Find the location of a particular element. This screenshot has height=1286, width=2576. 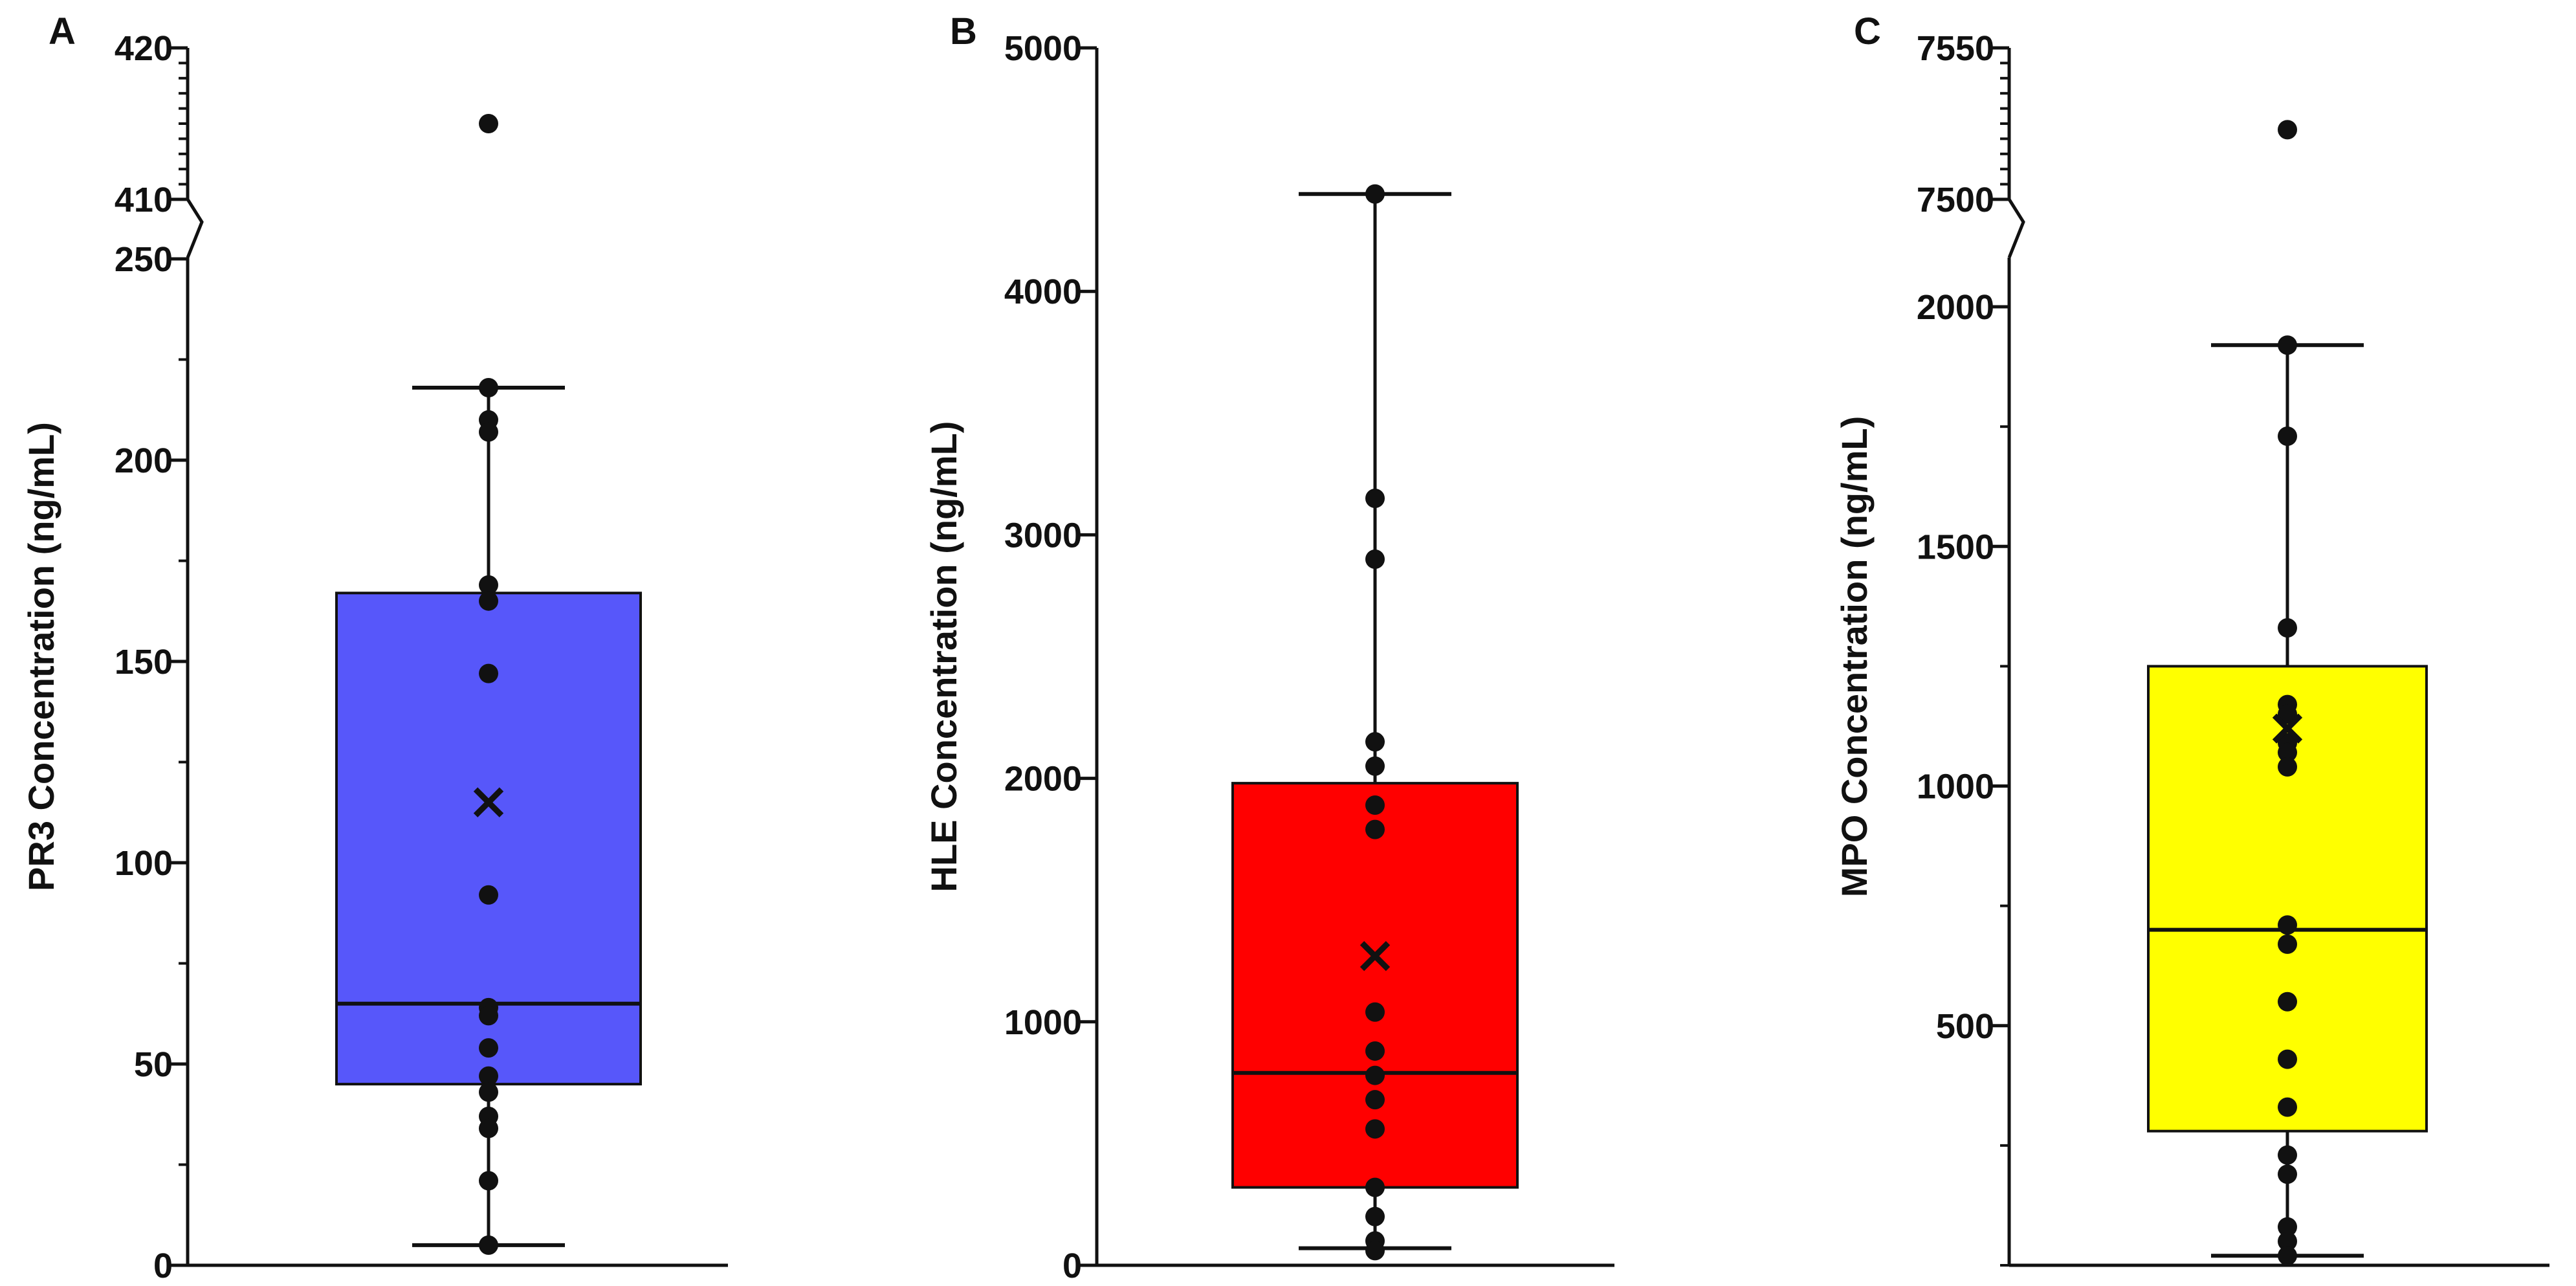

y-tick-label: 4000 is located at coordinates (1043, 291).